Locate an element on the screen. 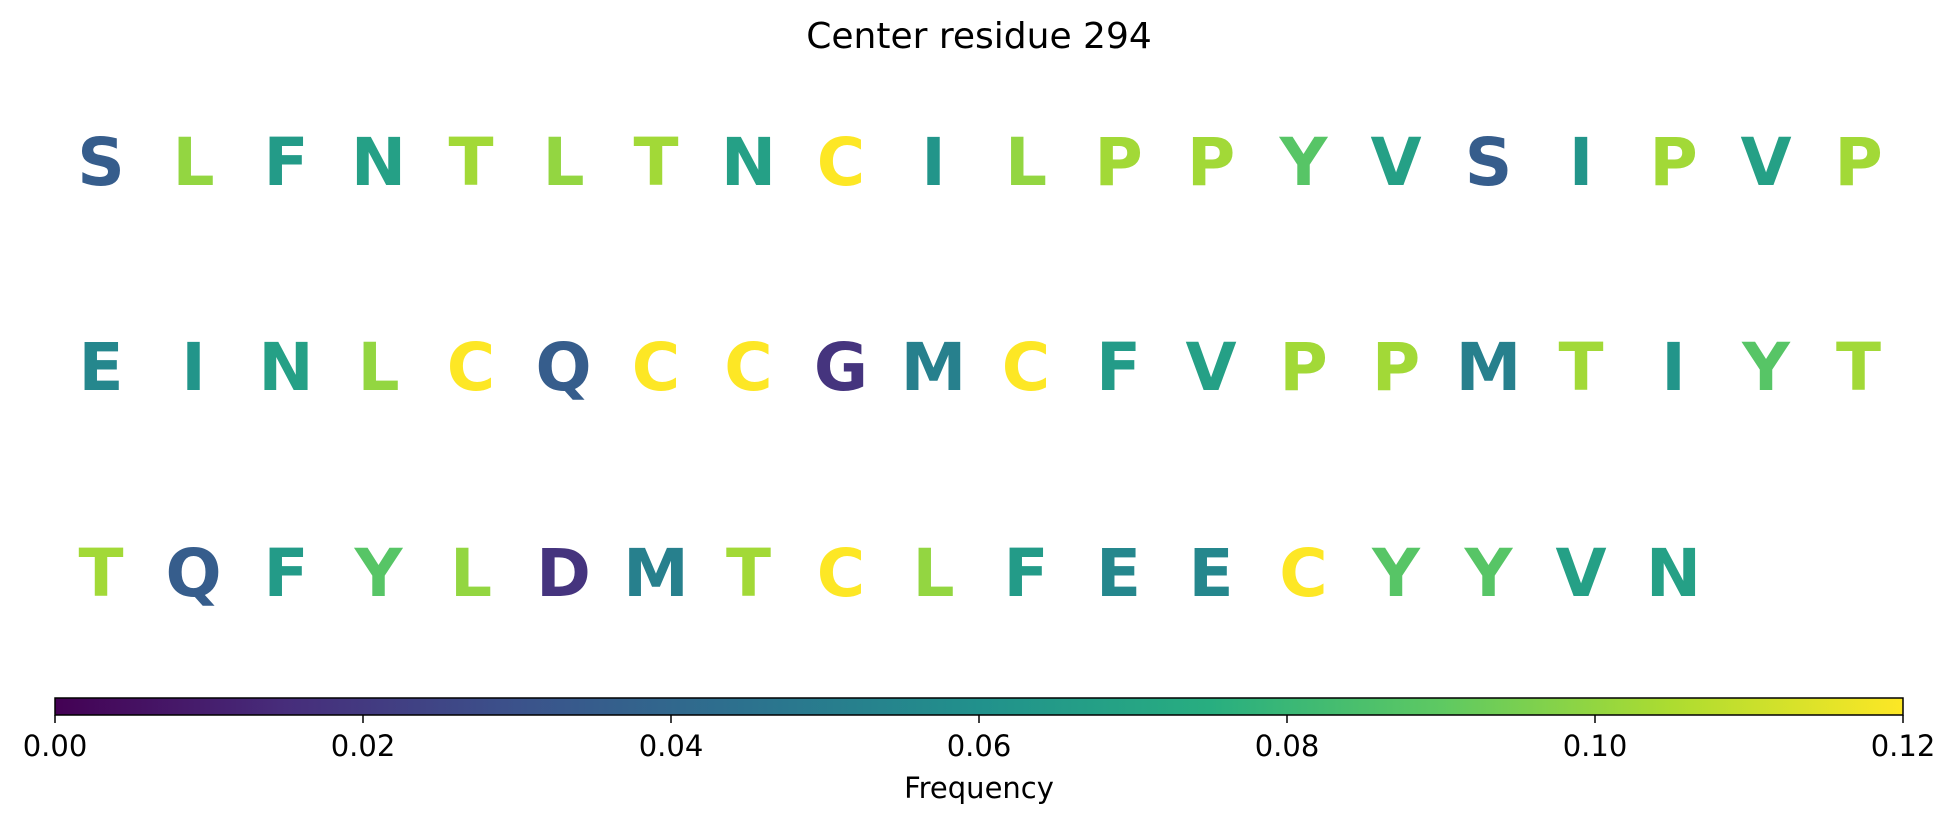 This screenshot has height=822, width=1942. colorbar: 0.00 0.02 0.04 0.06 0.08 0.10 0.12 Frequency is located at coordinates (979, 751).